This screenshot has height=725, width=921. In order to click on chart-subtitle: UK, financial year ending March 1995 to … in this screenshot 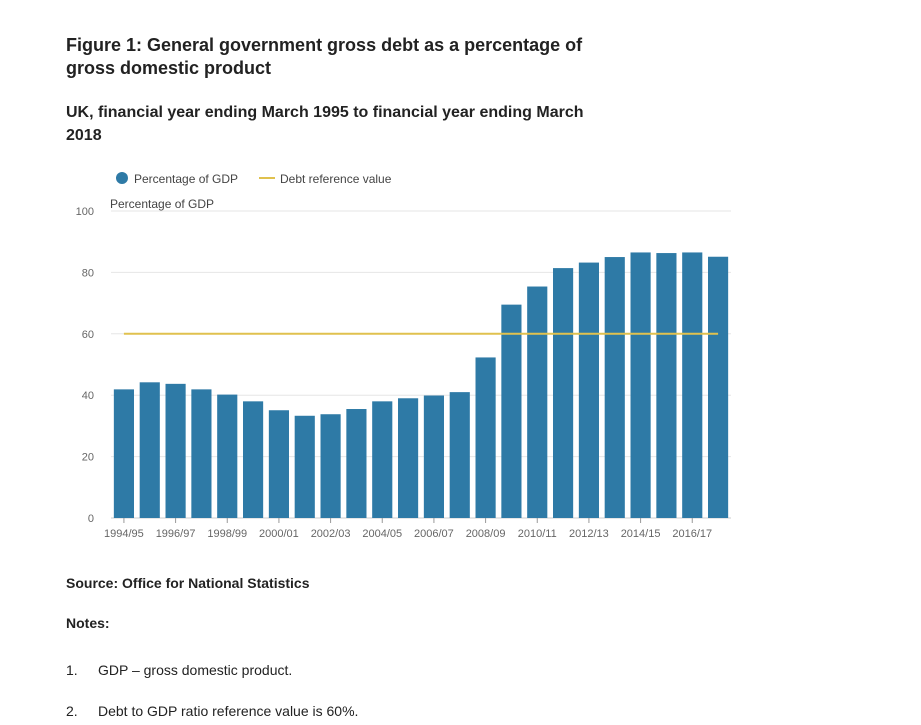, I will do `click(325, 124)`.